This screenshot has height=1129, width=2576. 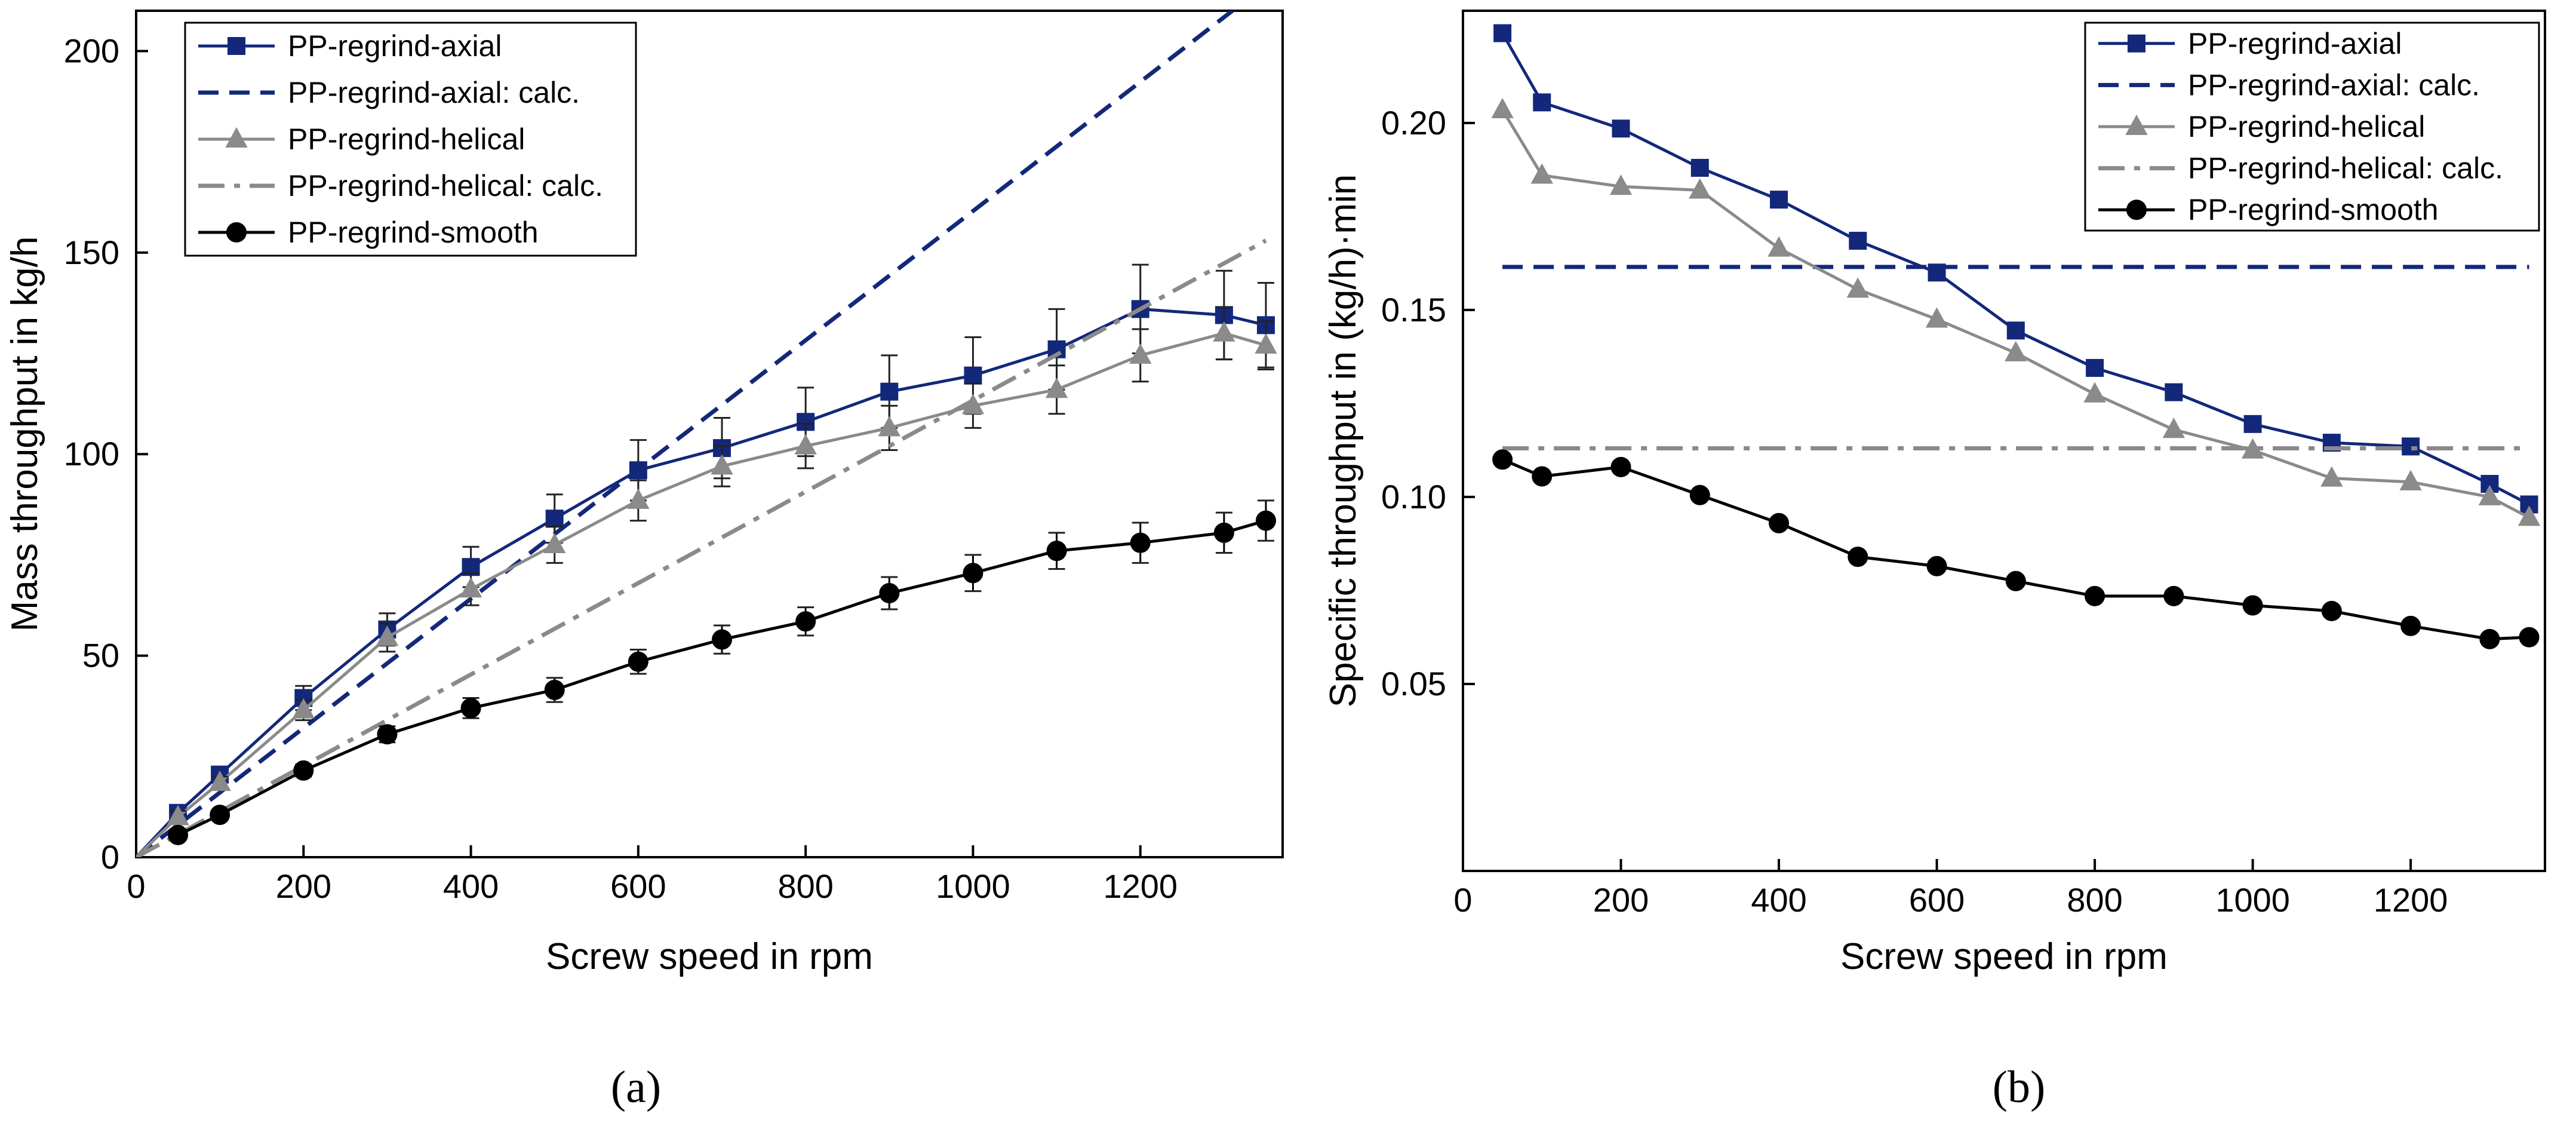 I want to click on panel-b-legend-label: PP-regrind-helical: calc., so click(x=2345, y=168).